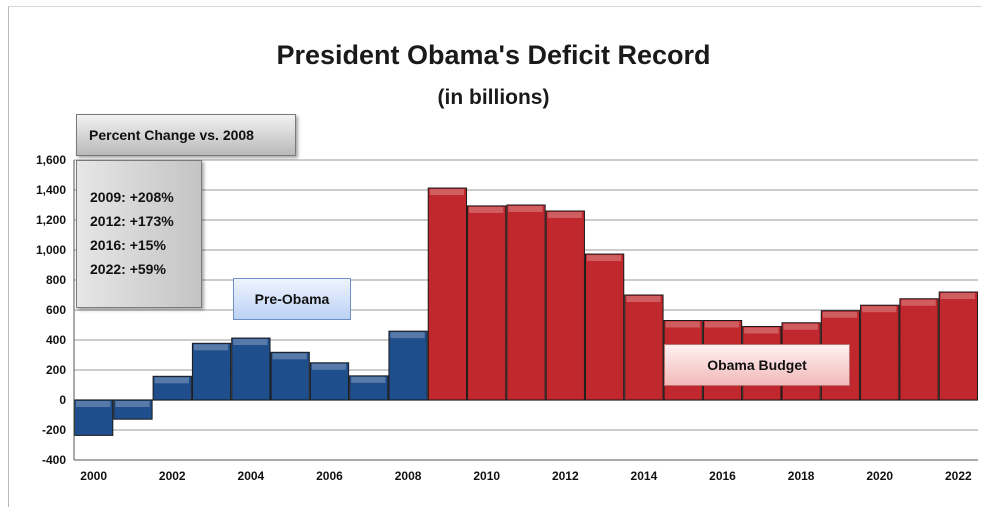 The height and width of the screenshot is (513, 987). Describe the element at coordinates (51, 220) in the screenshot. I see `y-tick-label: 1,200` at that location.